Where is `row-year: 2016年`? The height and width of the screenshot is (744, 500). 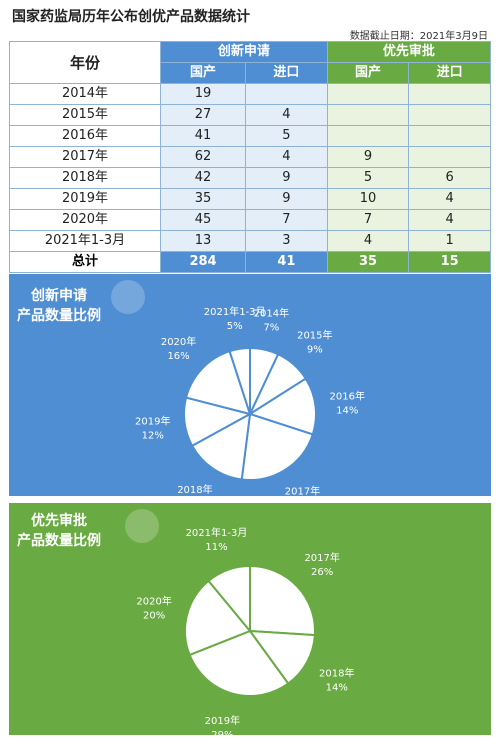
row-year: 2016年 is located at coordinates (85, 136).